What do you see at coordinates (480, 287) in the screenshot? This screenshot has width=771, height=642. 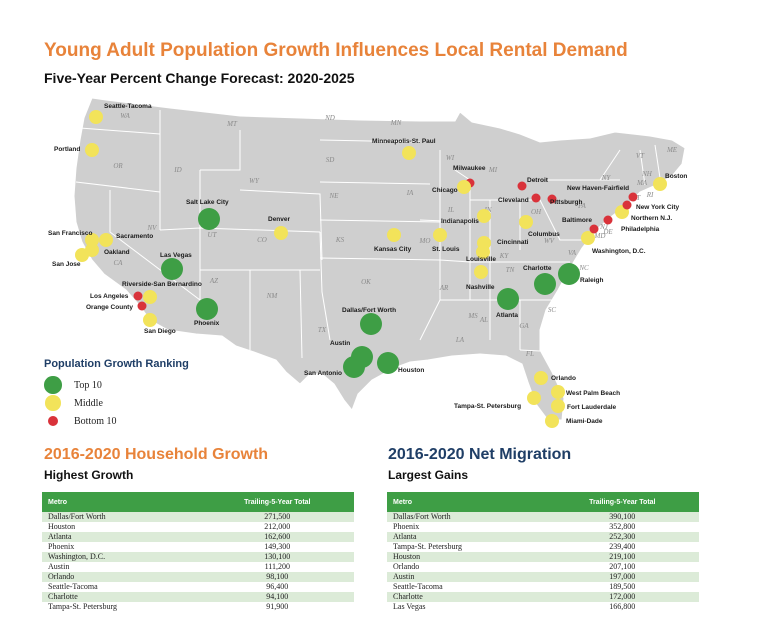 I see `metro-label-nashville: Nashville` at bounding box center [480, 287].